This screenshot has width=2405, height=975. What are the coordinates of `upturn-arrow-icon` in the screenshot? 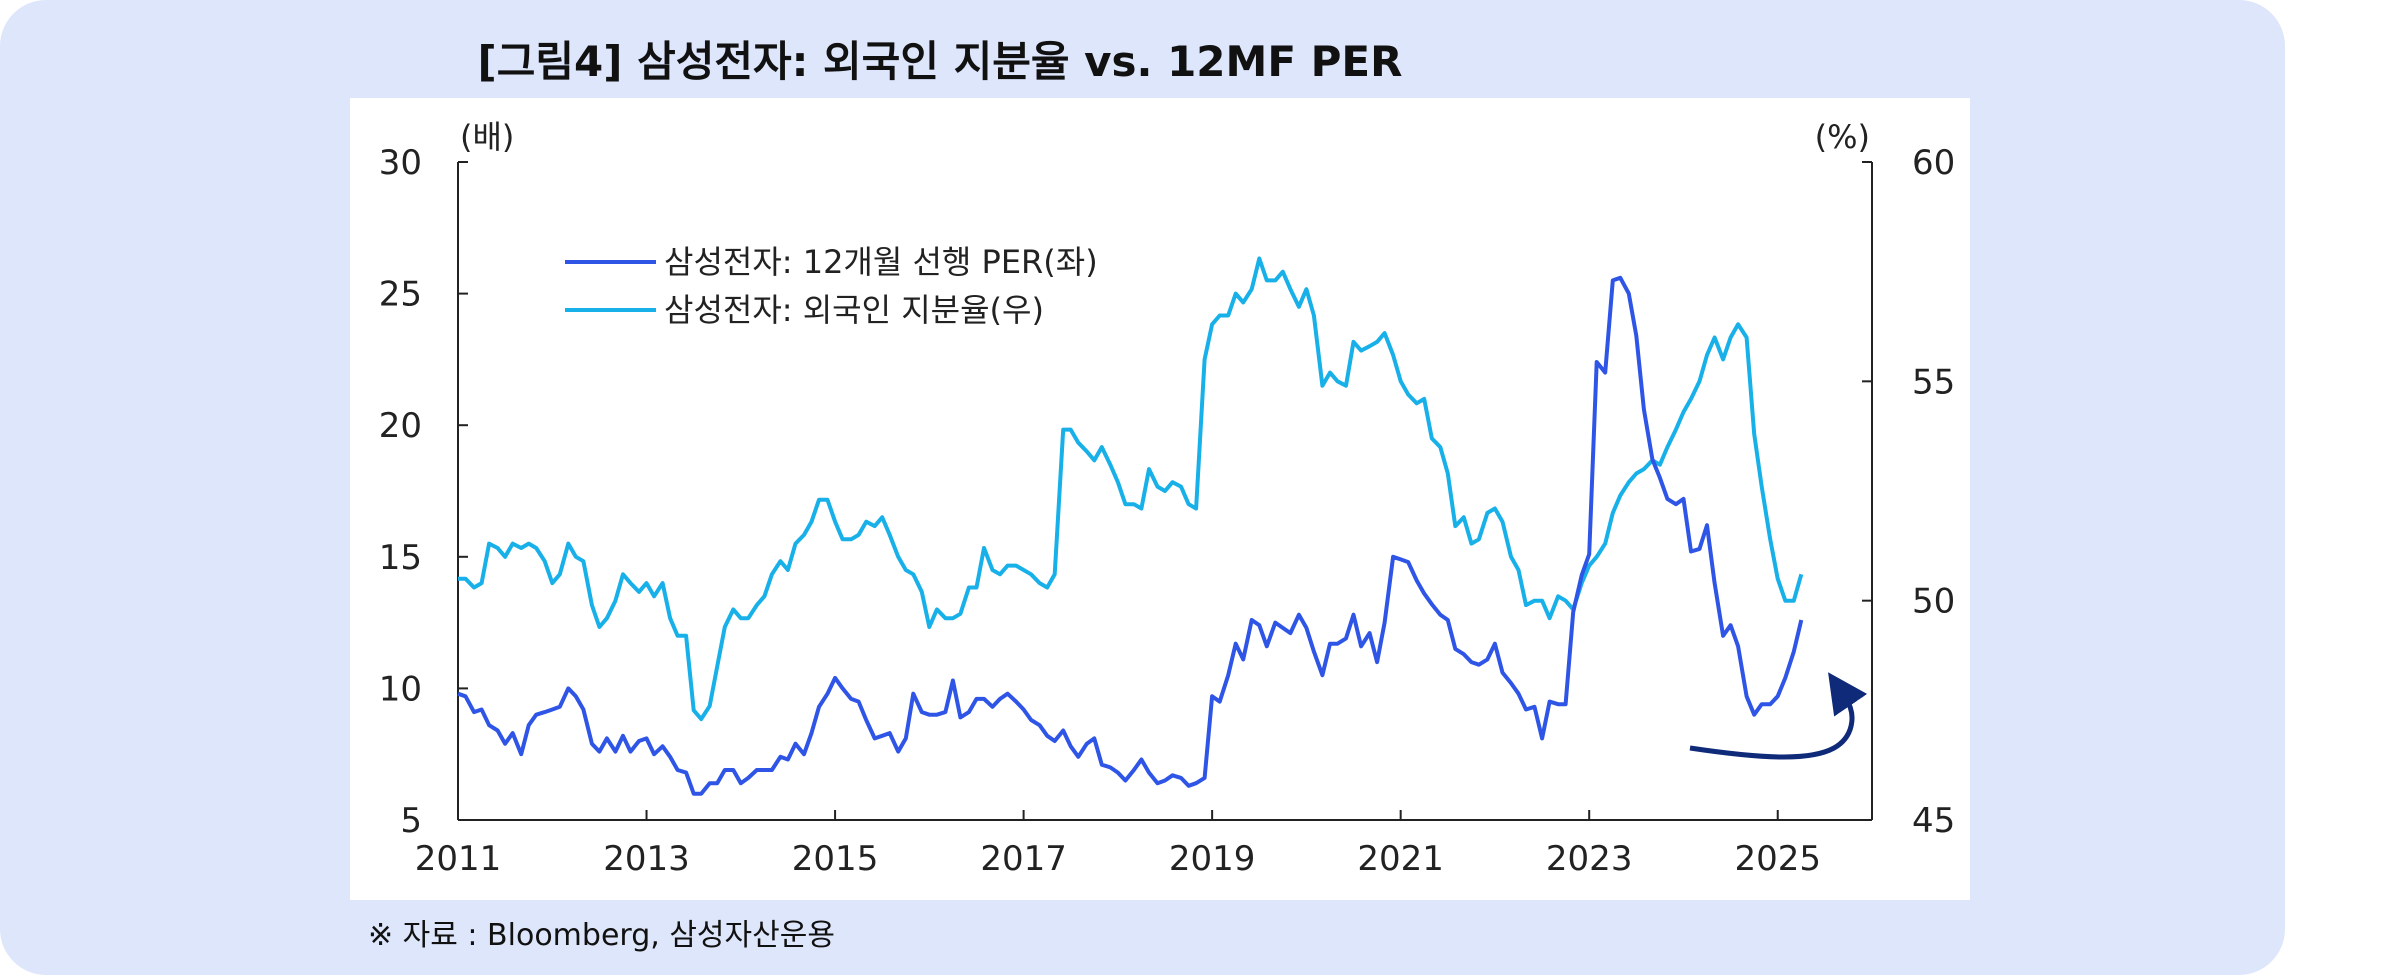 It's located at (1778, 716).